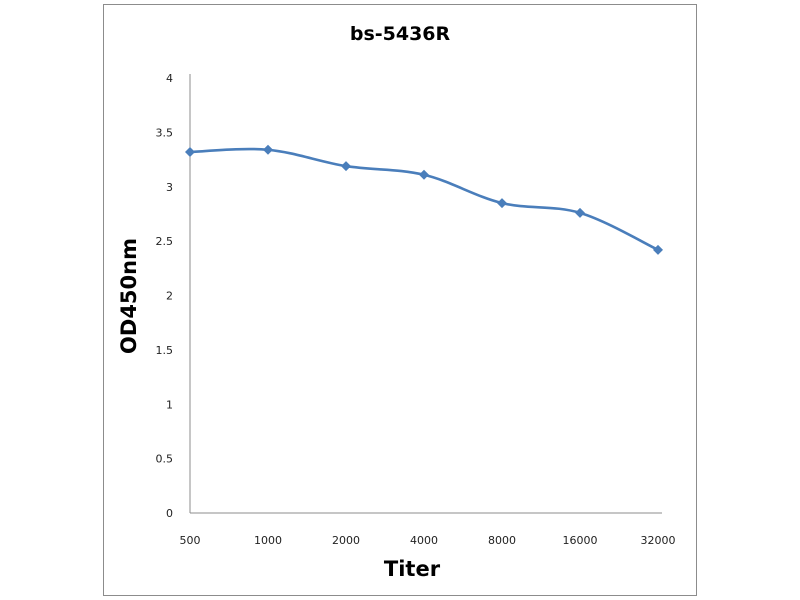 This screenshot has height=600, width=800. Describe the element at coordinates (129, 296) in the screenshot. I see `y-axis-label: OD450nm` at that location.